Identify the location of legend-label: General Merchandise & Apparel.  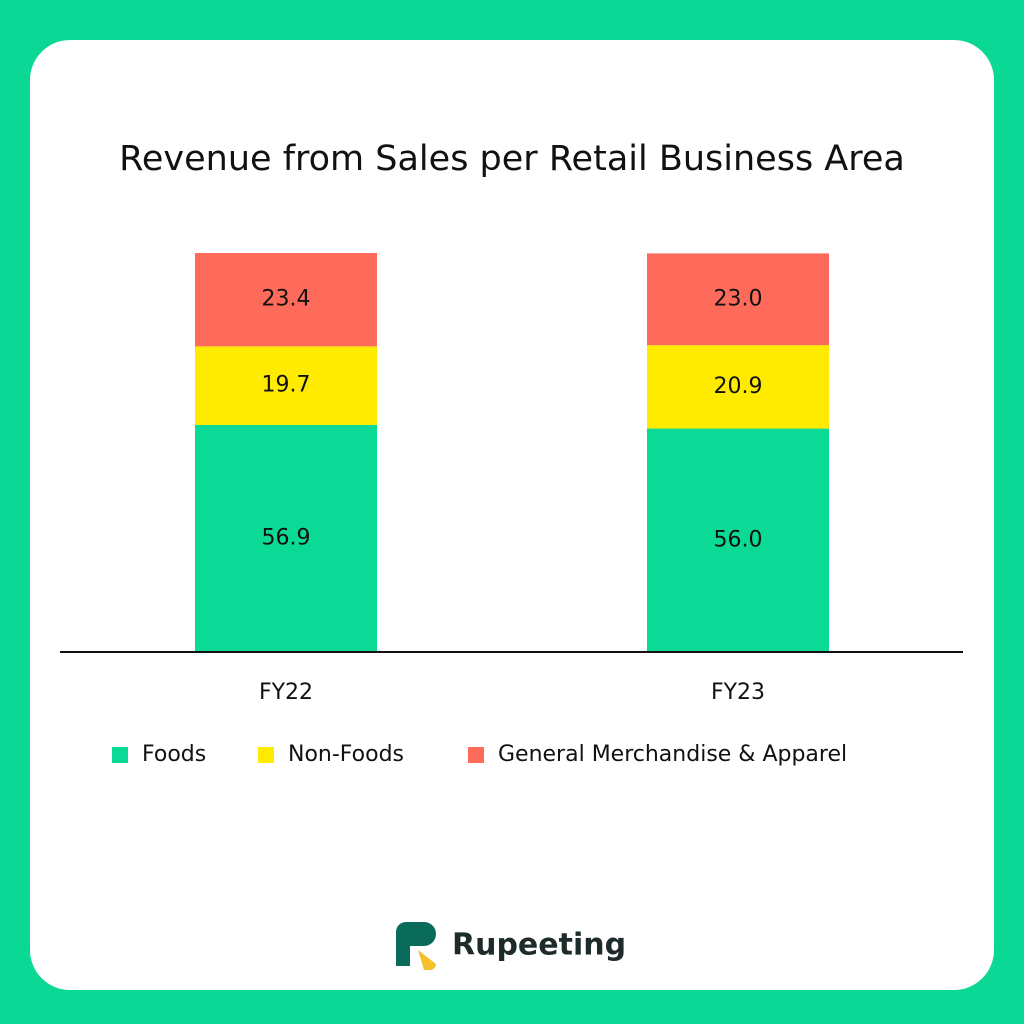
(672, 754).